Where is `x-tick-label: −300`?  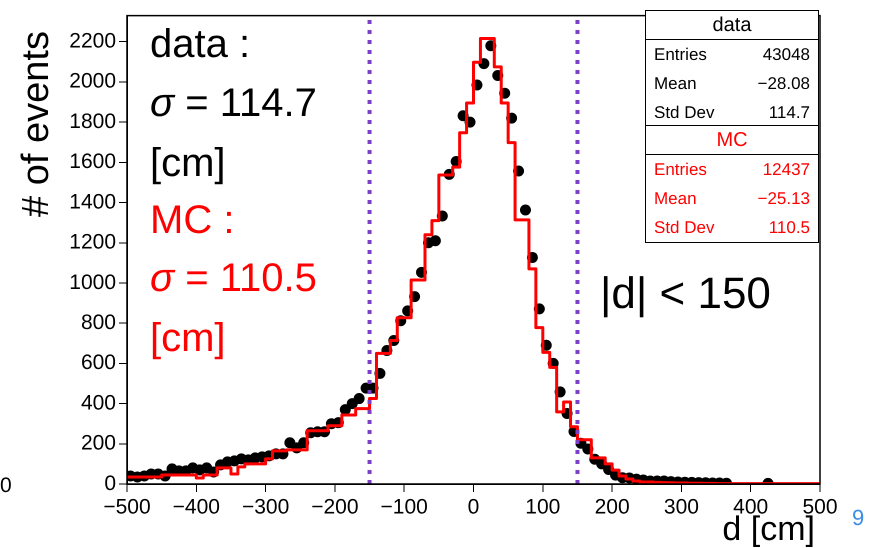
x-tick-label: −300 is located at coordinates (266, 506).